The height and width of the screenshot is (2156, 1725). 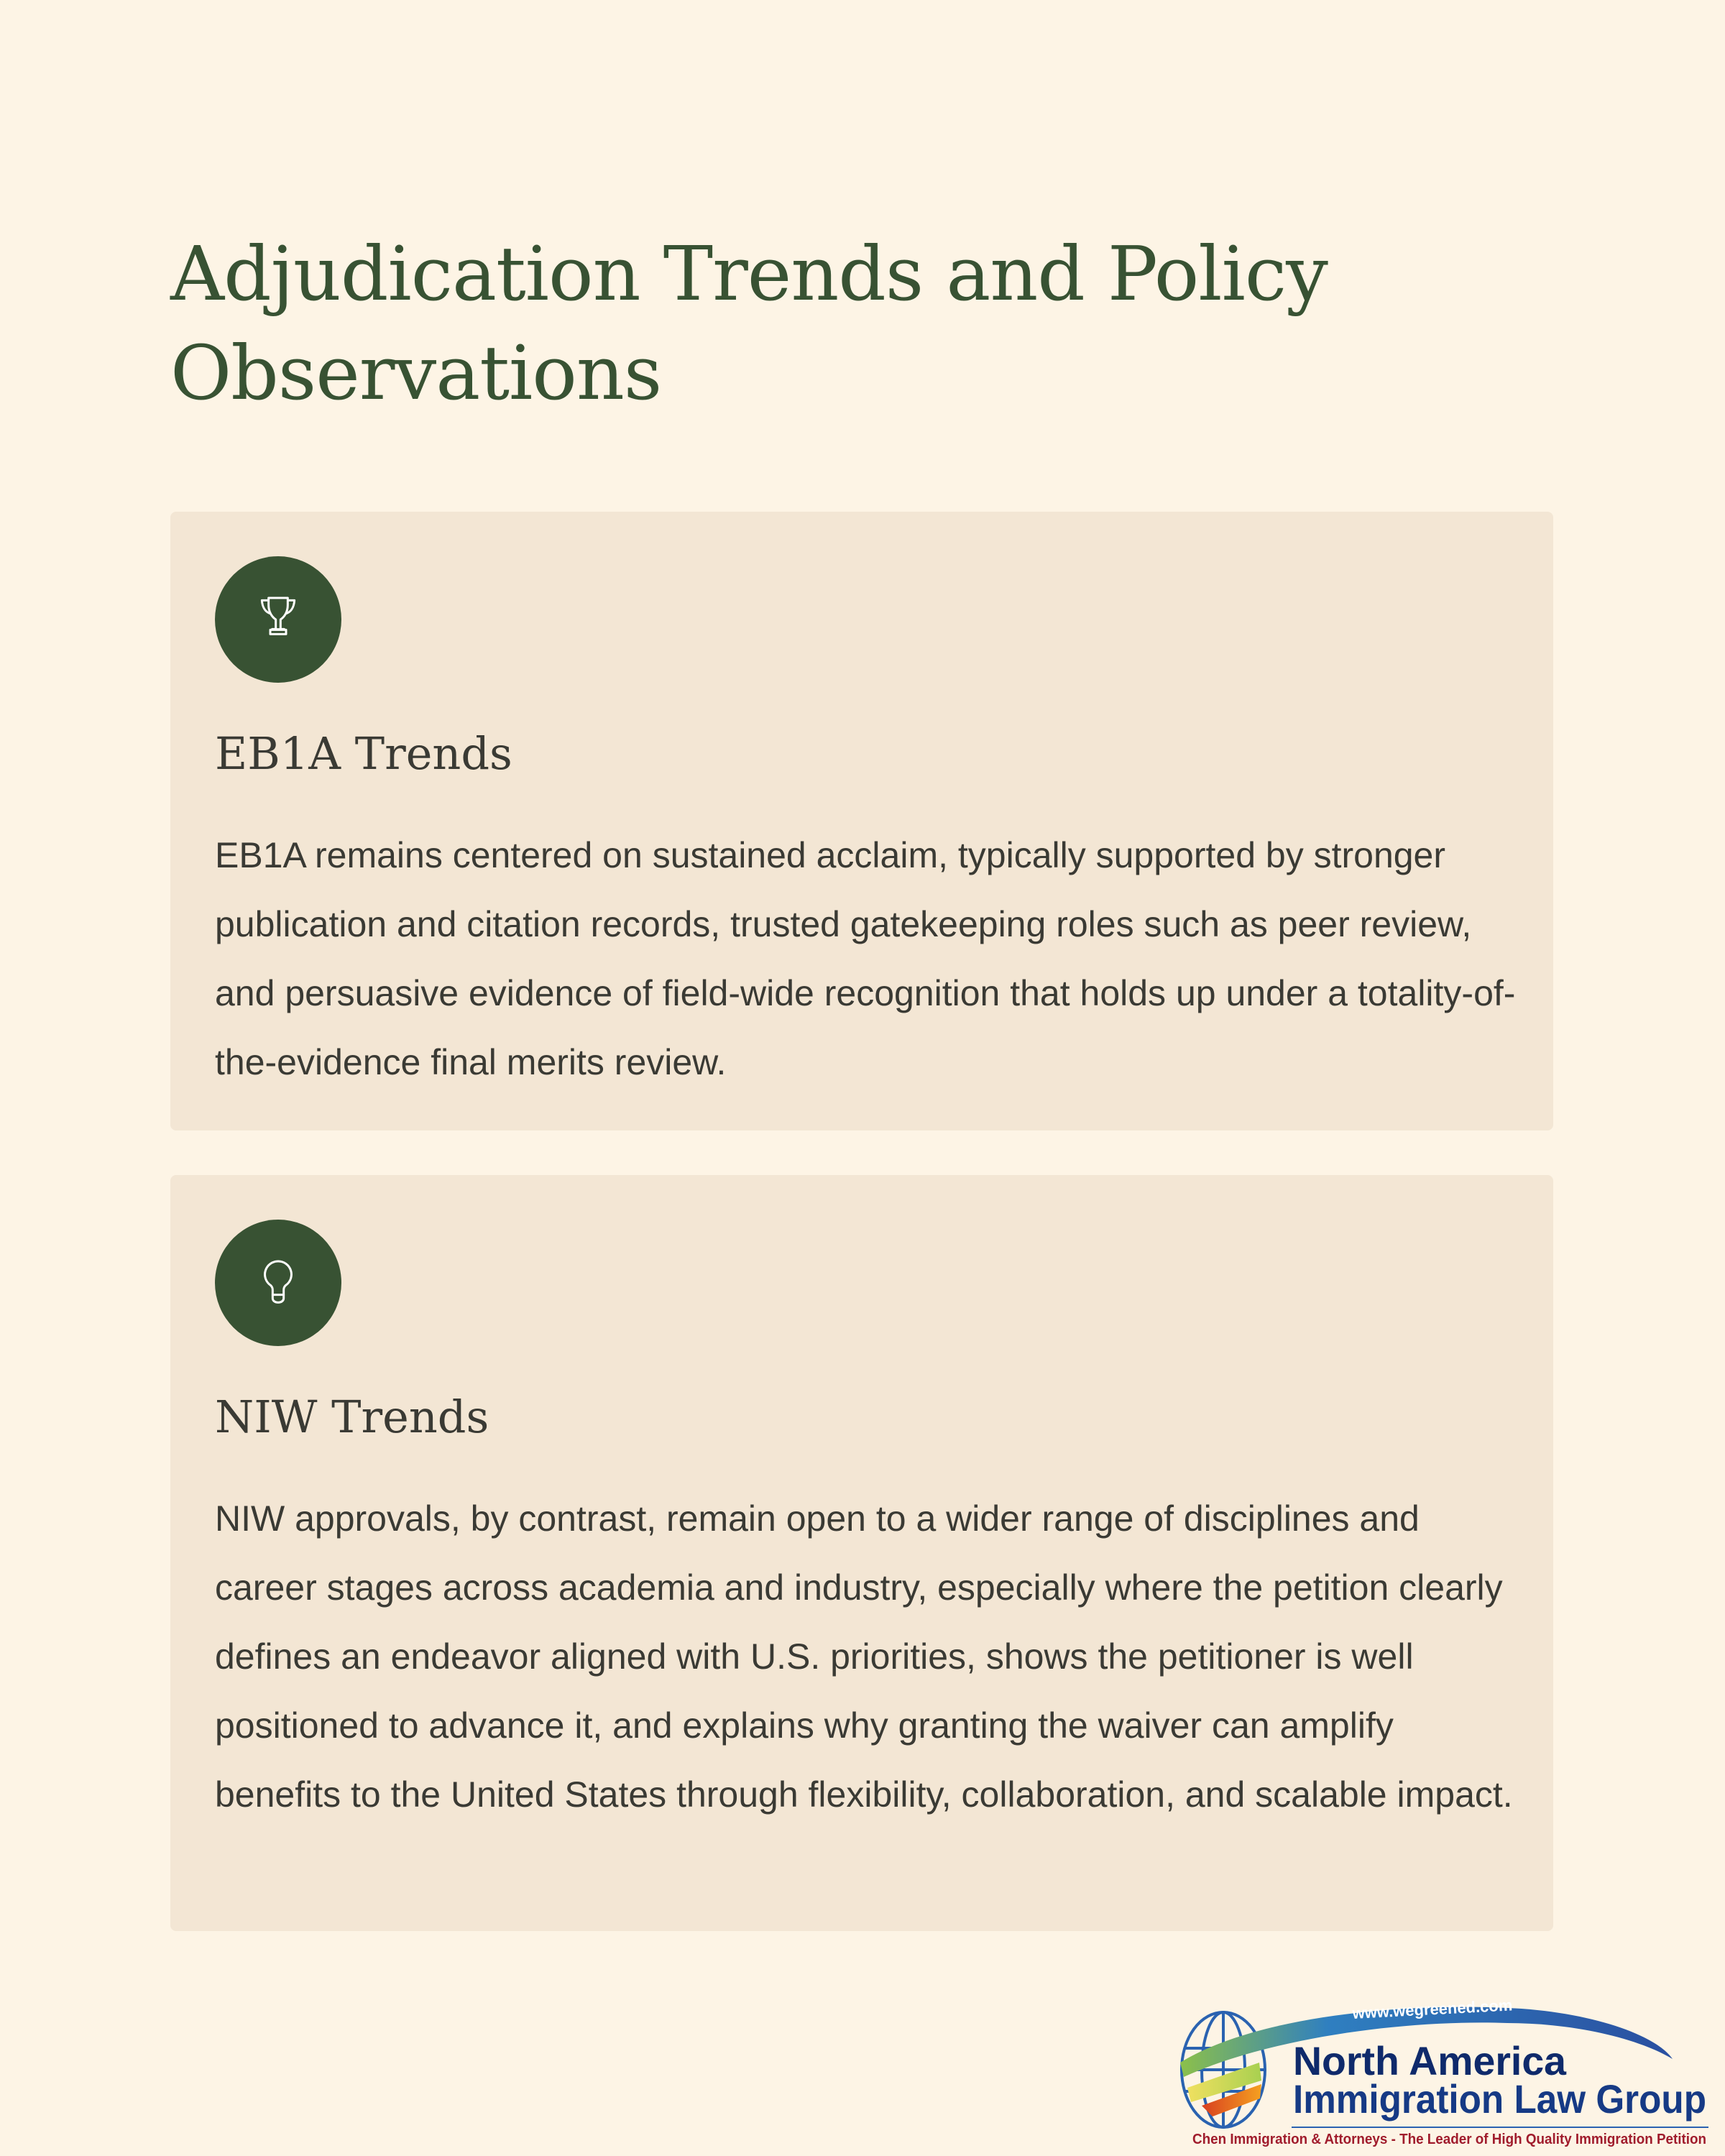 What do you see at coordinates (278, 1283) in the screenshot?
I see `lightbulb-icon` at bounding box center [278, 1283].